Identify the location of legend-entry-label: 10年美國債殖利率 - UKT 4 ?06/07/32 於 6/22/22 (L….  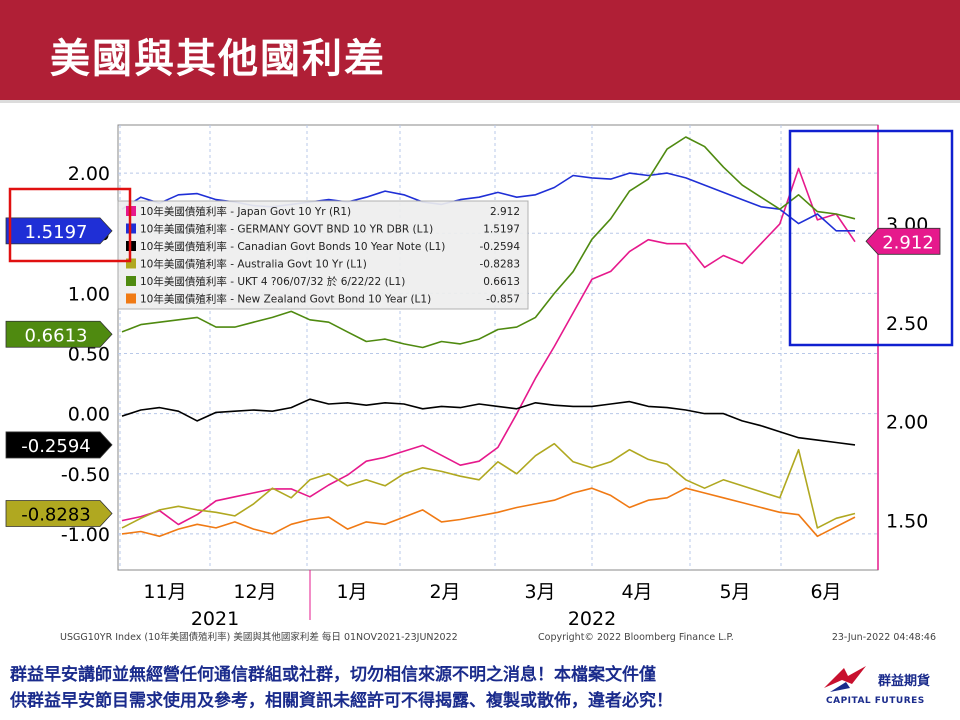
(272, 281).